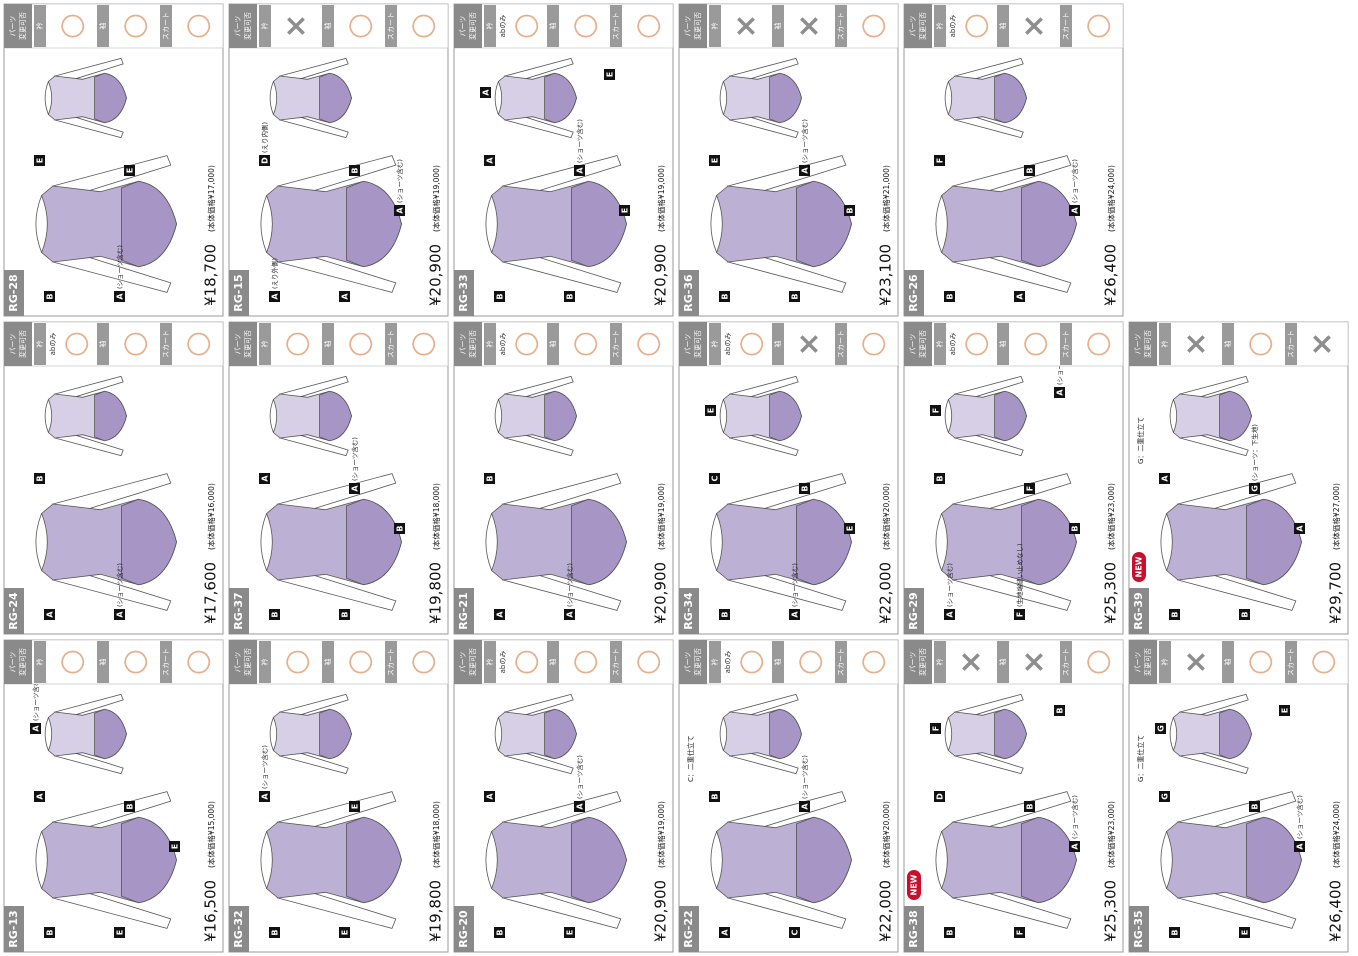  I want to click on new-badge, so click(914, 885).